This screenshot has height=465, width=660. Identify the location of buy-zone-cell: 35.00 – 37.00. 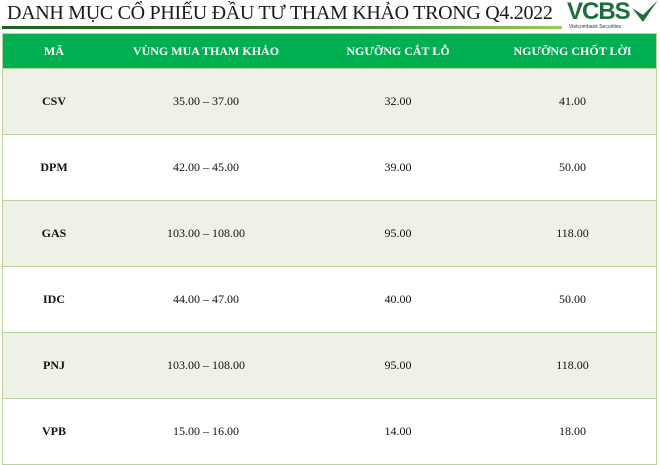
(206, 101).